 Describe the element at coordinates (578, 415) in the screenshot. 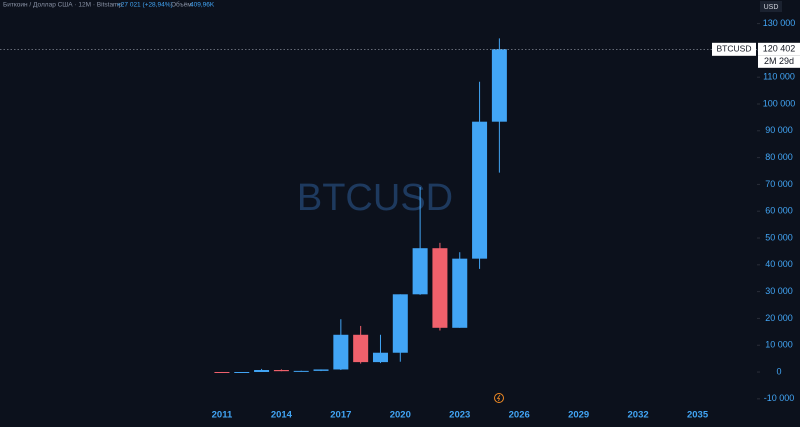

I see `x-tick-label: 2029` at that location.